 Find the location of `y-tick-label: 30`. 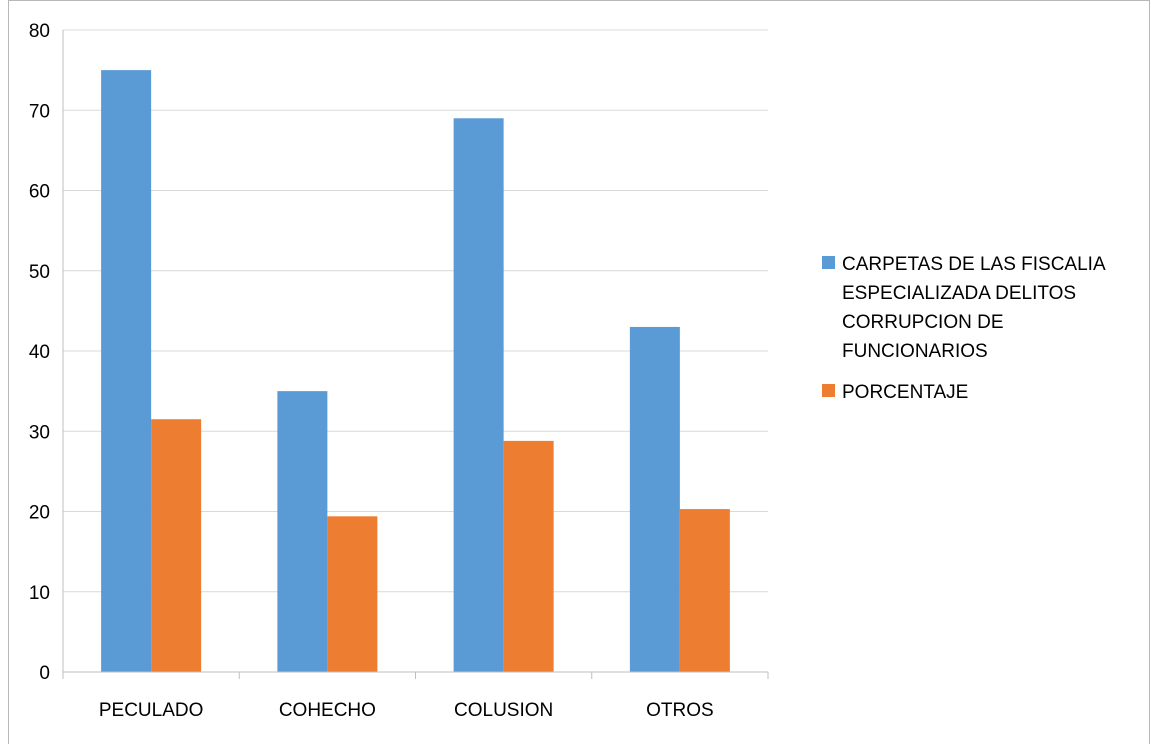

y-tick-label: 30 is located at coordinates (39, 432).